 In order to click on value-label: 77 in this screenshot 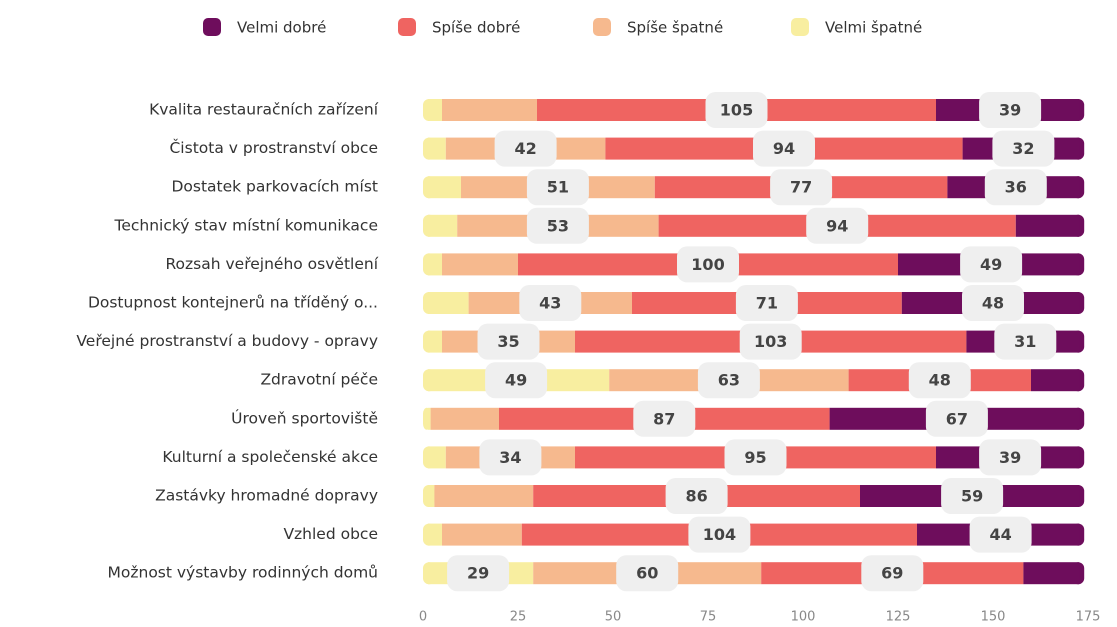, I will do `click(801, 187)`.